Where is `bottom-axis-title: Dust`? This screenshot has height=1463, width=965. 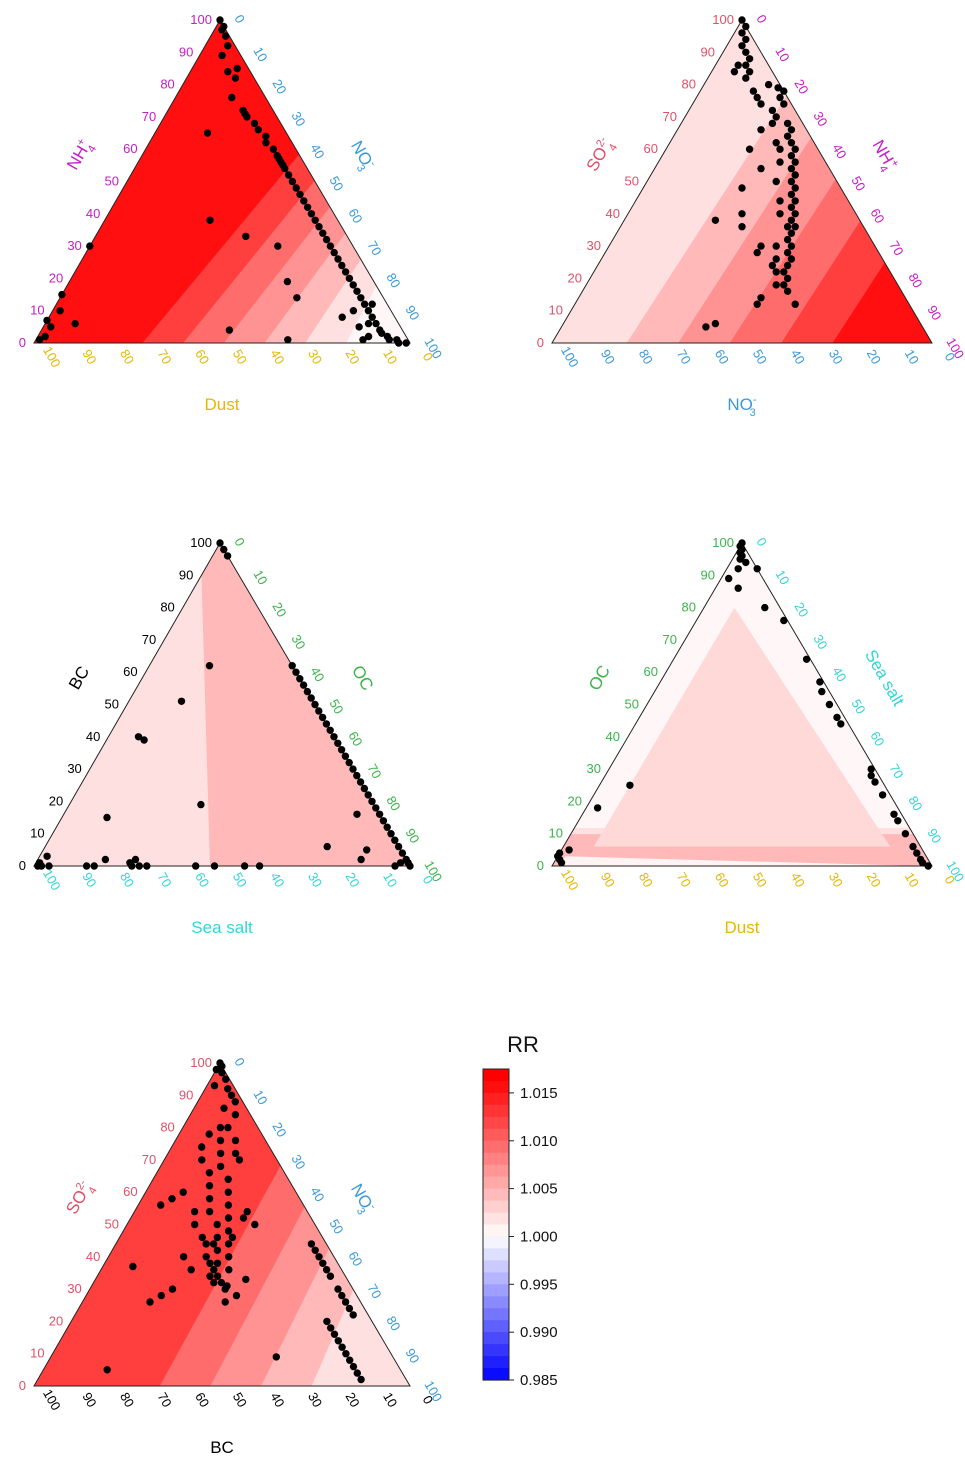 bottom-axis-title: Dust is located at coordinates (222, 404).